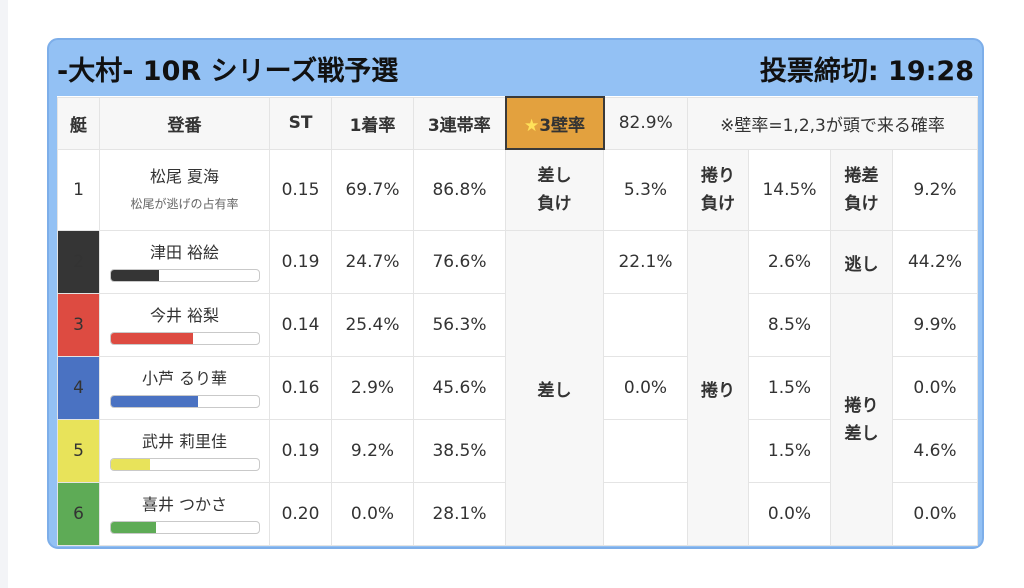 The height and width of the screenshot is (588, 1024). I want to click on sashi-value: 0.0%, so click(645, 388).